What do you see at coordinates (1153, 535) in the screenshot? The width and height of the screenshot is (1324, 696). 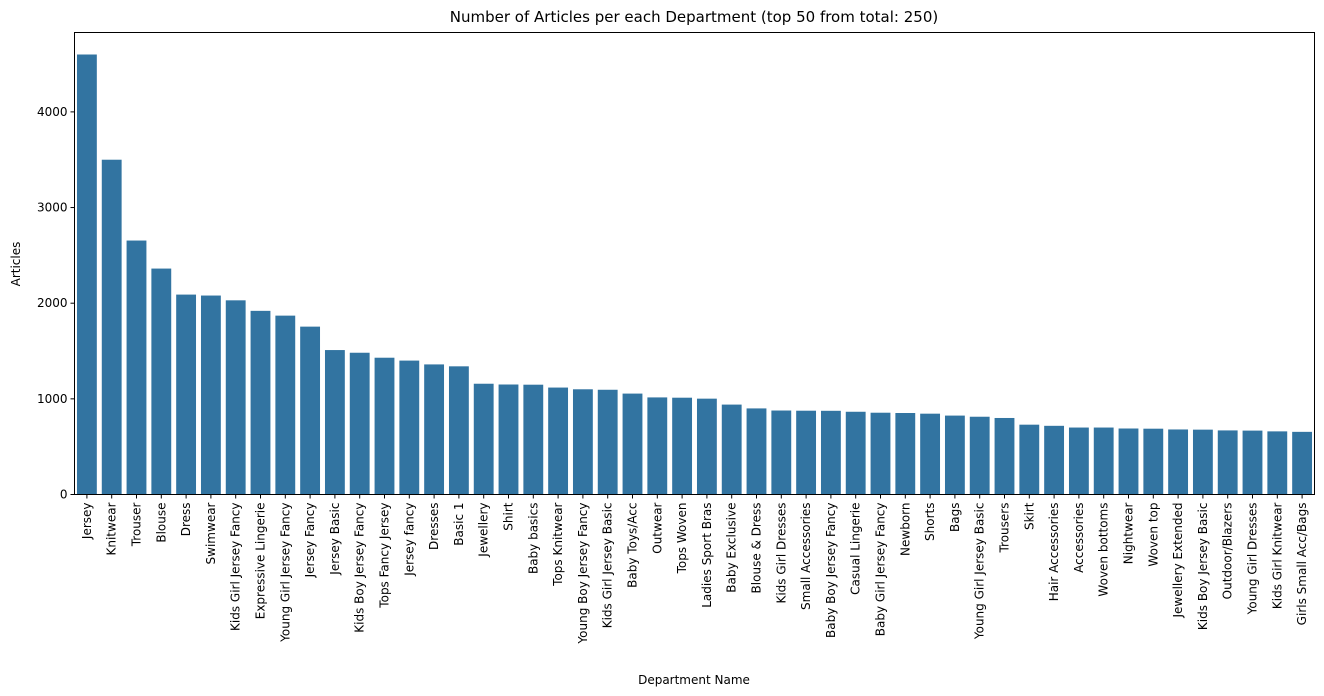 I see `x-tick-label-43: Woven top` at bounding box center [1153, 535].